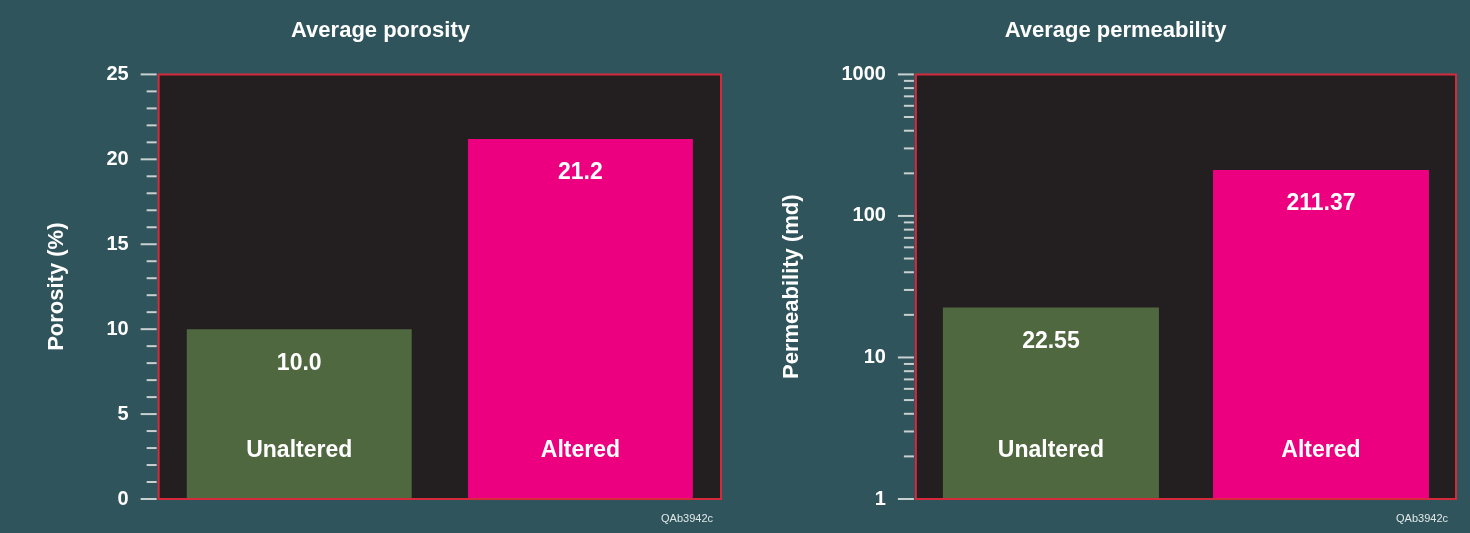 The height and width of the screenshot is (533, 1470). I want to click on y-tick-label: 1, so click(880, 497).